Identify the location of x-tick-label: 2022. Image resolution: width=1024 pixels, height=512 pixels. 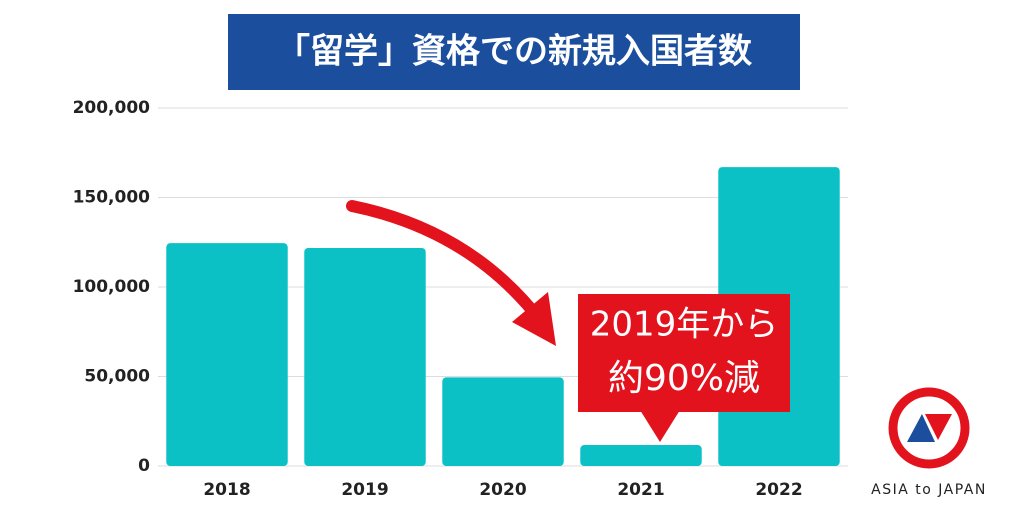
(778, 490).